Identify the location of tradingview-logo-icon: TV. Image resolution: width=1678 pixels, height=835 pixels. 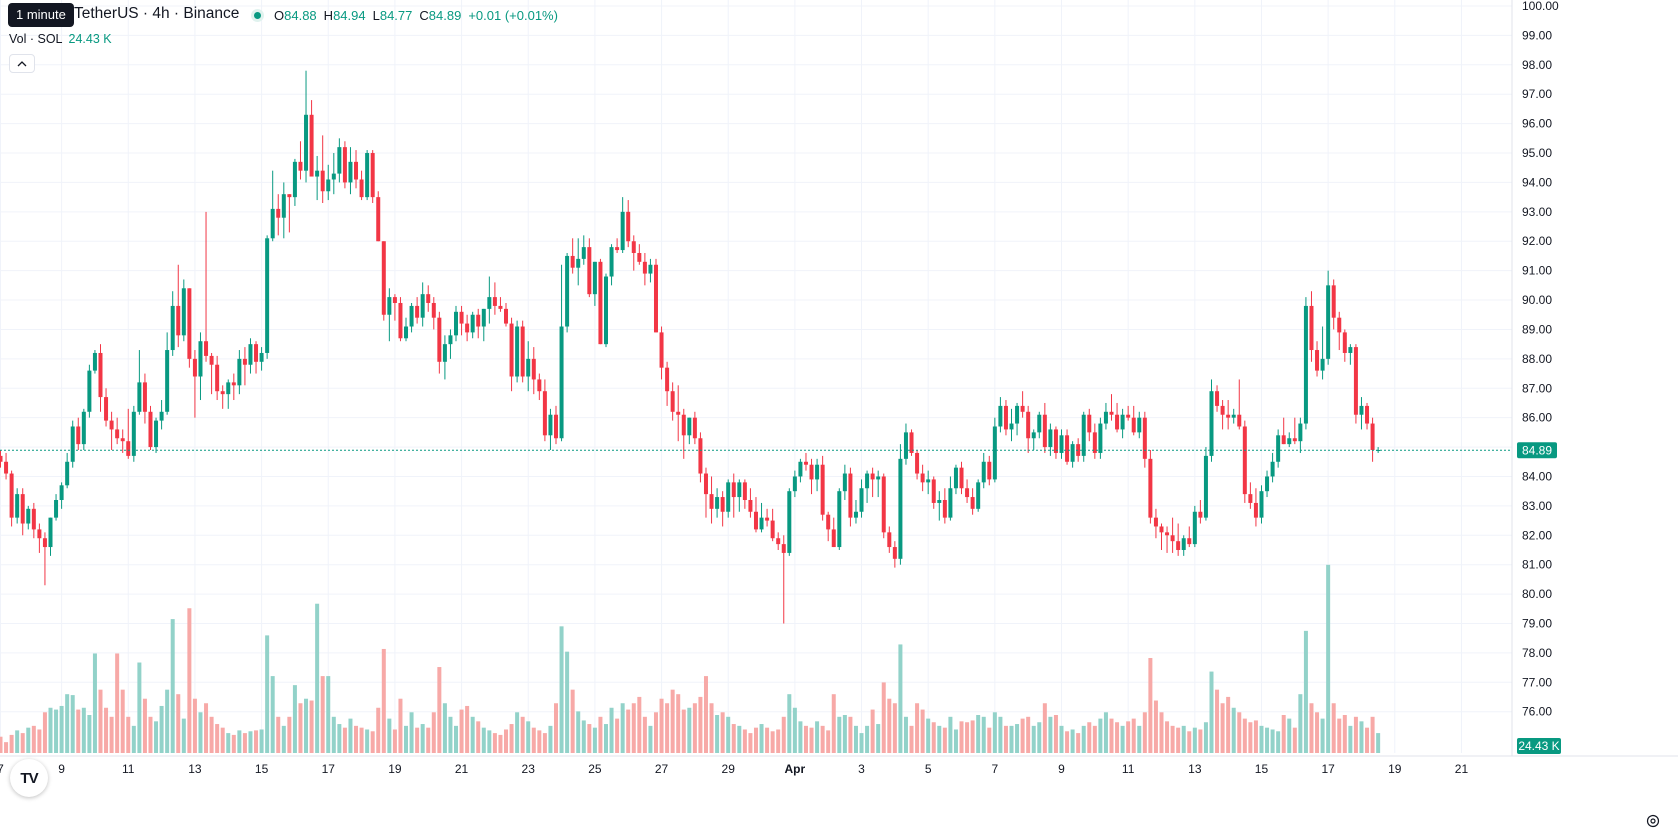
(29, 778).